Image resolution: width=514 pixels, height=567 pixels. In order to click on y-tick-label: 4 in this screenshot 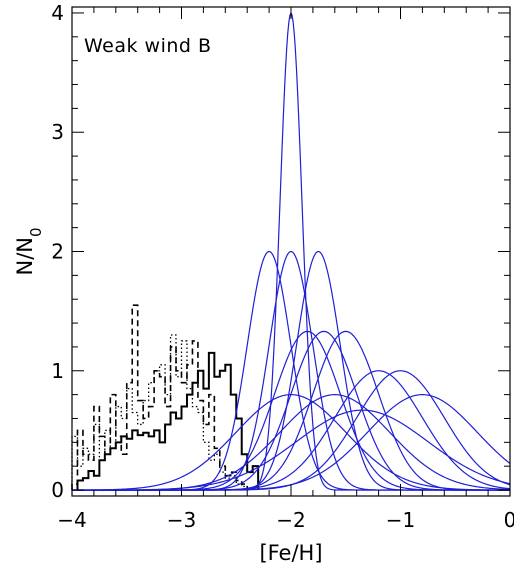, I will do `click(57, 13)`.